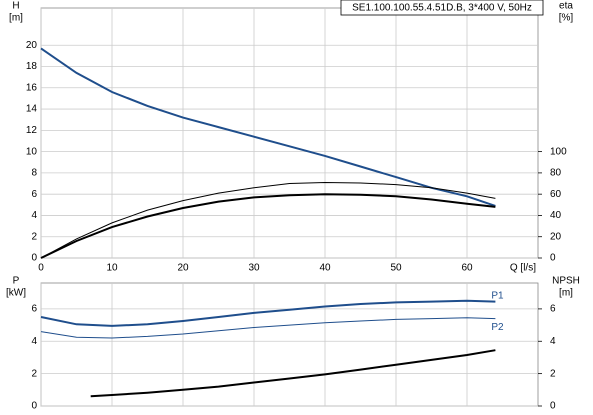 Image resolution: width=593 pixels, height=415 pixels. What do you see at coordinates (325, 268) in the screenshot?
I see `x-tick-label: 40` at bounding box center [325, 268].